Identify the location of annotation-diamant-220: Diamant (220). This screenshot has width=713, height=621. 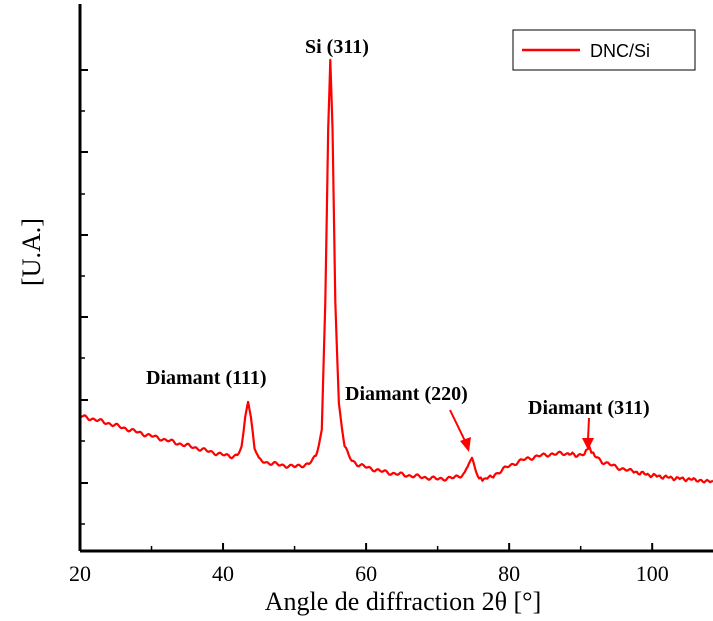
(406, 394).